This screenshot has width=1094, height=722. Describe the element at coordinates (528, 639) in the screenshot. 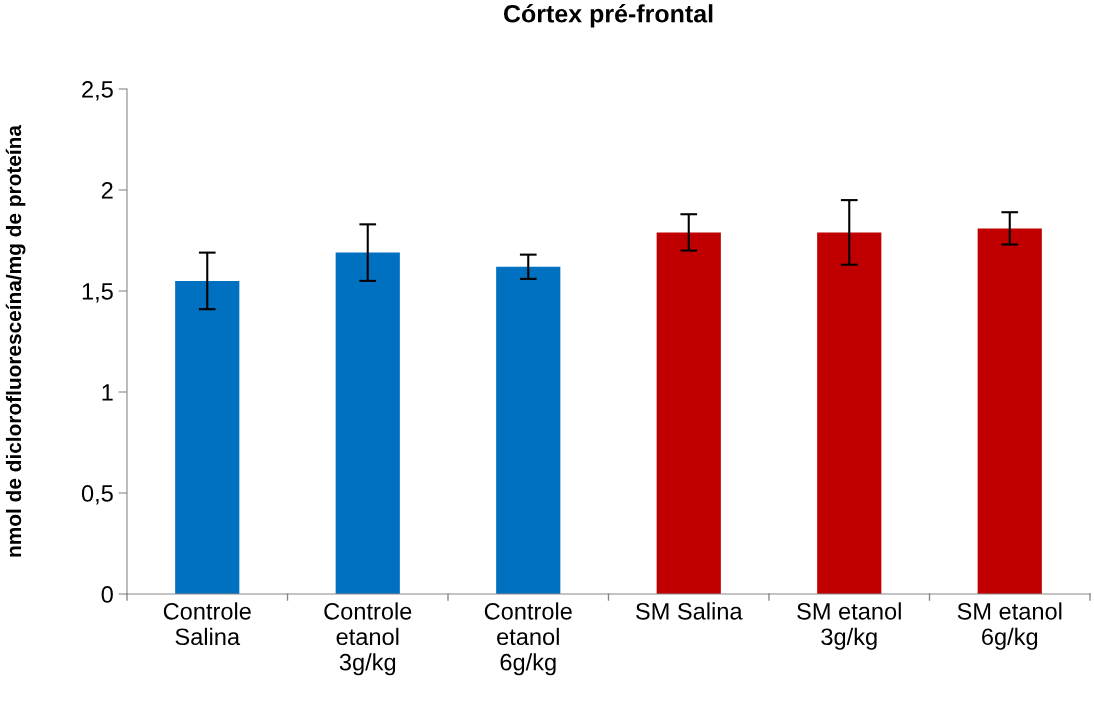

I see `x-tick-label: Controle etanol 6g/kg` at that location.